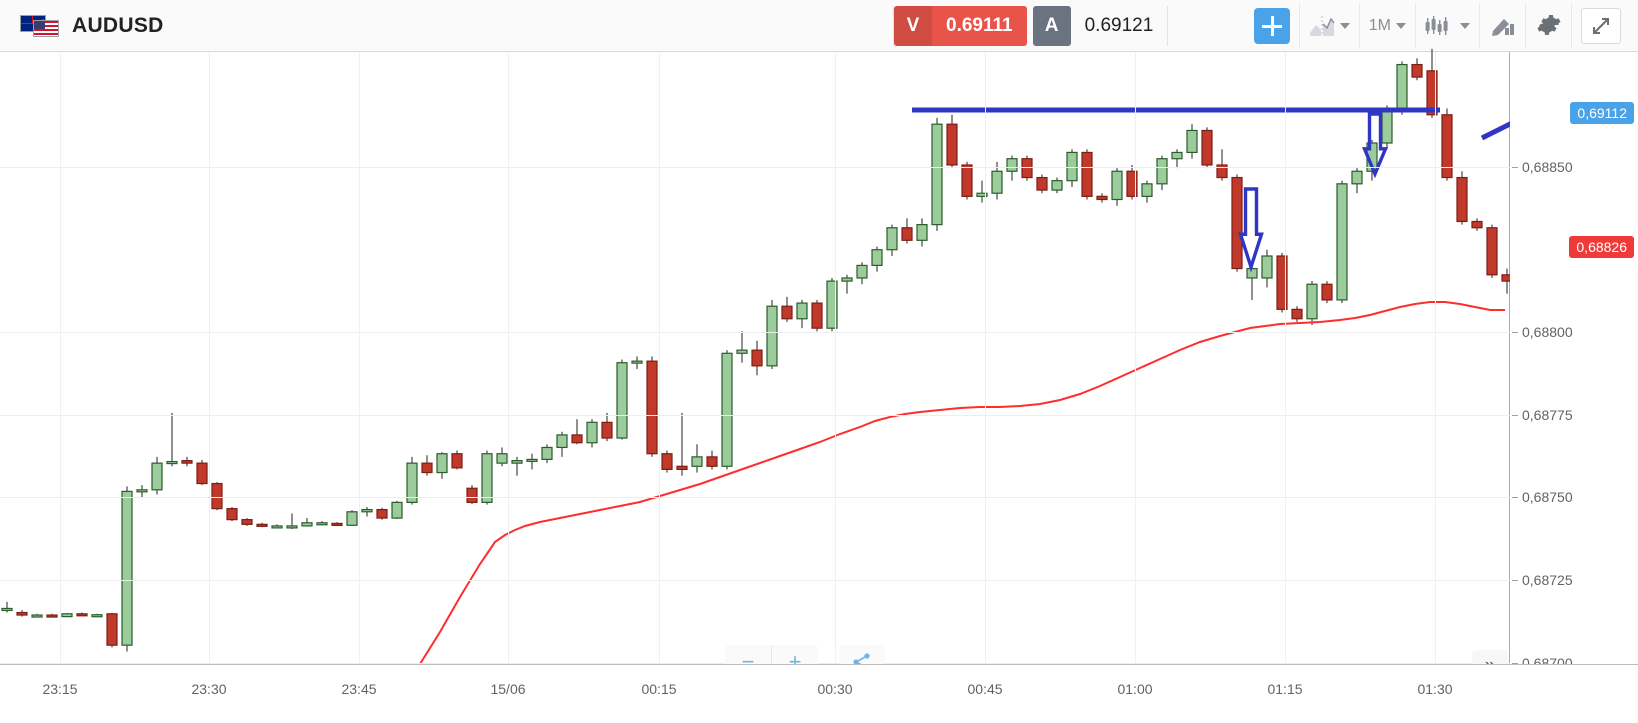  What do you see at coordinates (1502, 26) in the screenshot?
I see `drawing-tool` at bounding box center [1502, 26].